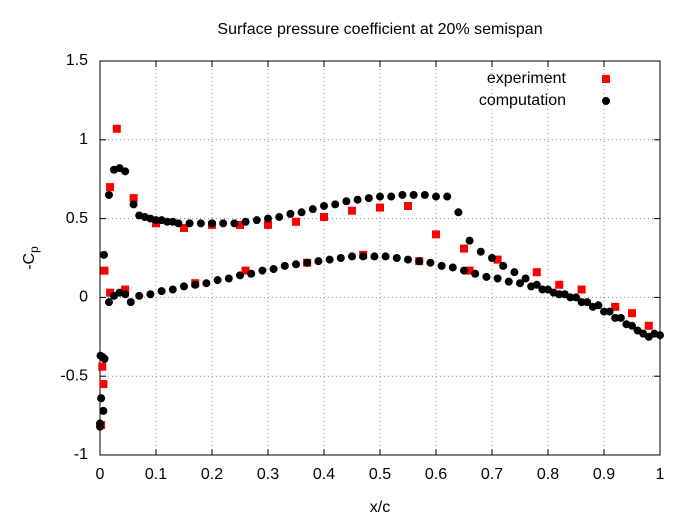  I want to click on x-tick-label: 0, so click(100, 474).